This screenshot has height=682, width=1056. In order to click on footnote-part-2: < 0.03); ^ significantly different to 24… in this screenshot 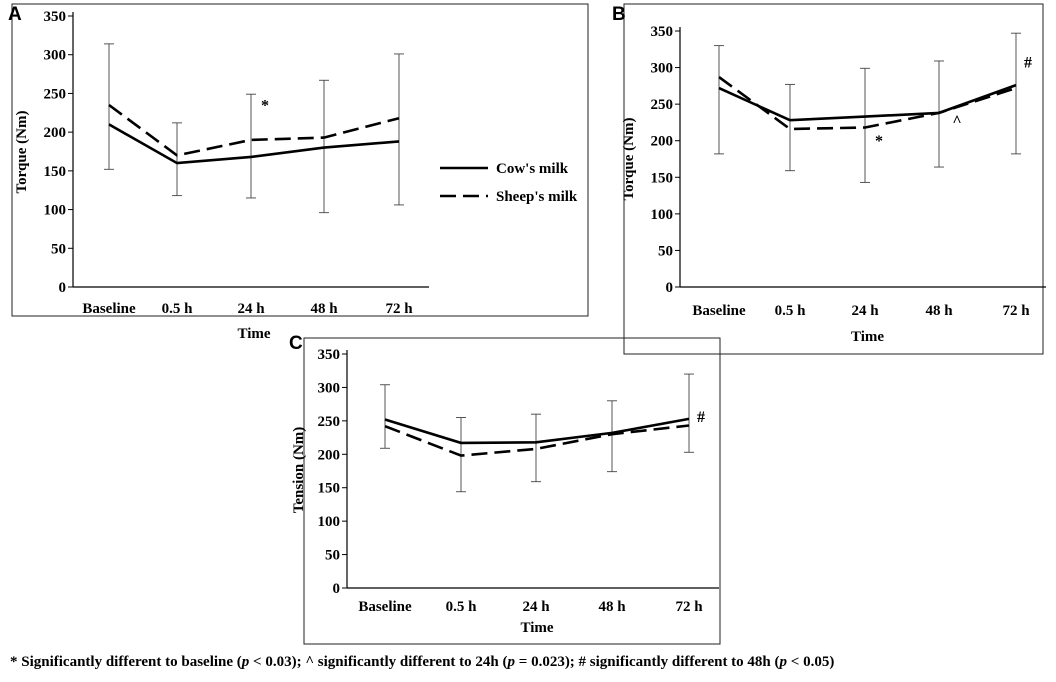, I will do `click(378, 662)`.